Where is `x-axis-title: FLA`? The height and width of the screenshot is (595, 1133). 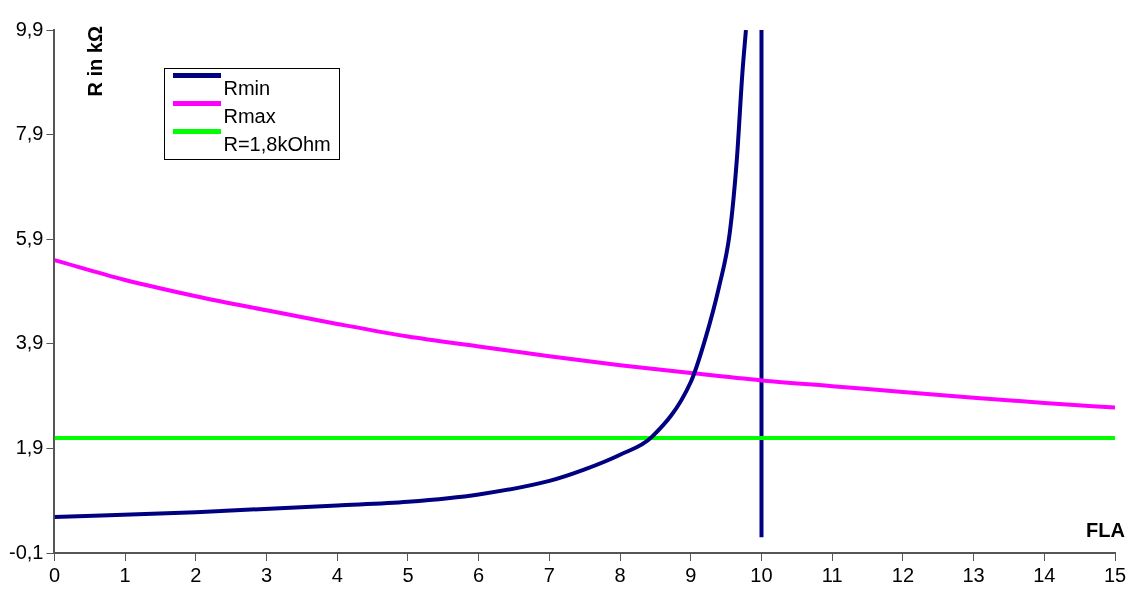 x-axis-title: FLA is located at coordinates (1105, 530).